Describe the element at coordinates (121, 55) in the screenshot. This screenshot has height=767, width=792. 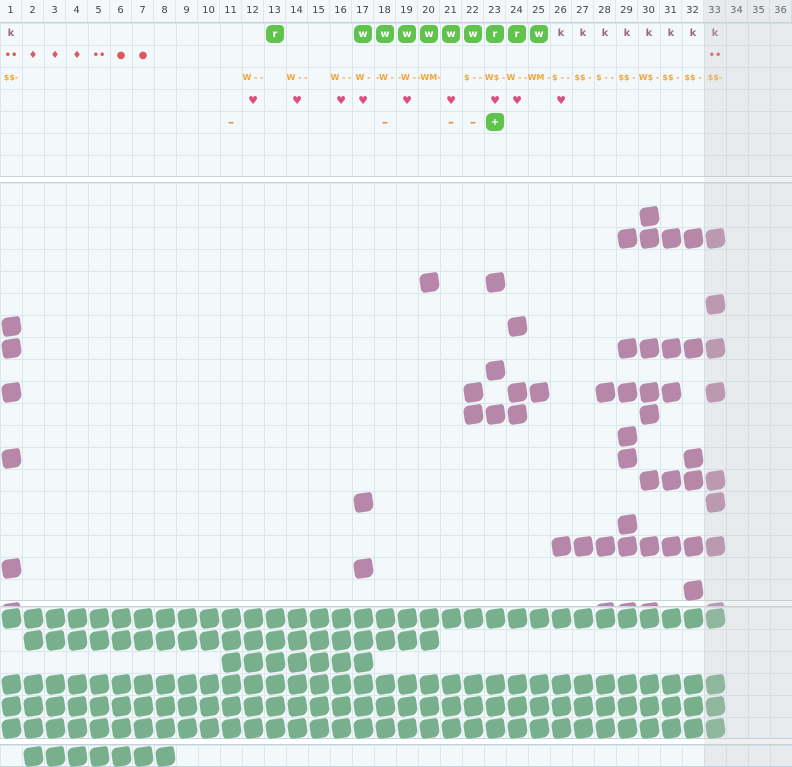
I see `event-marker: ●` at that location.